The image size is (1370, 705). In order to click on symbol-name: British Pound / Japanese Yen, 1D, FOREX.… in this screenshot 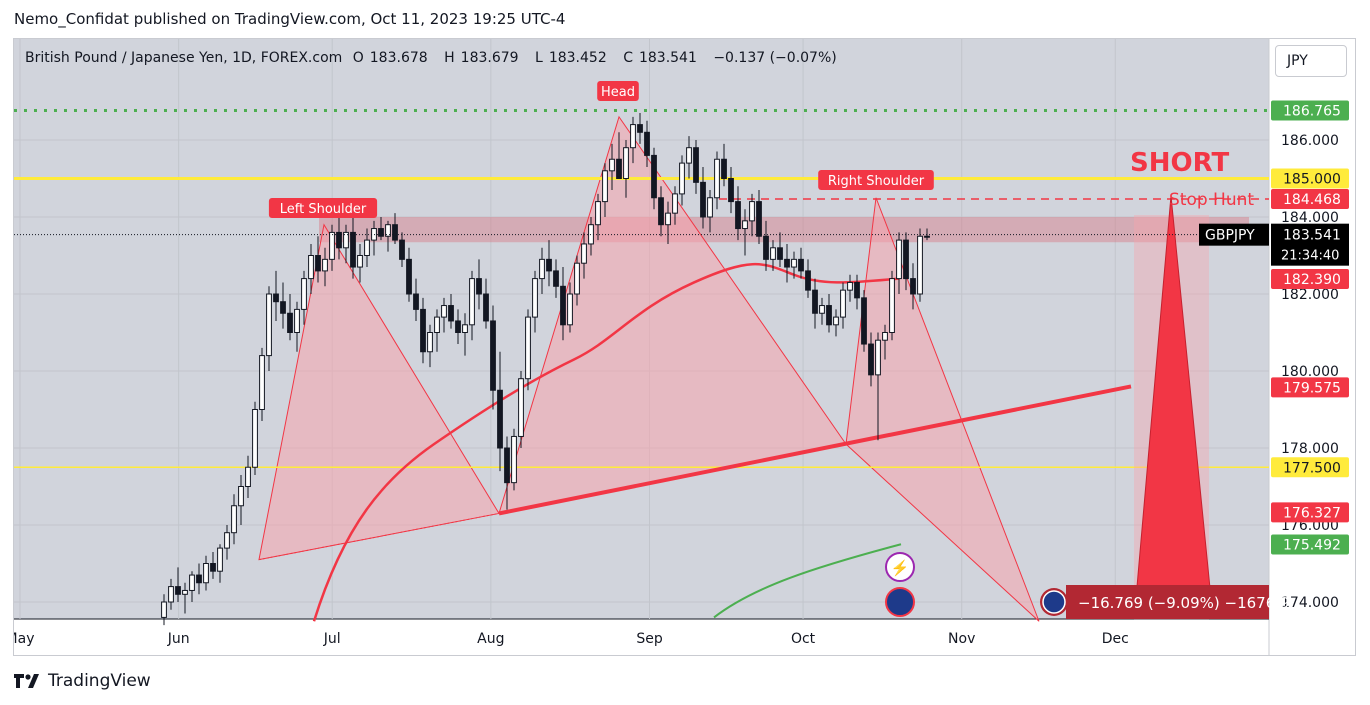, I will do `click(184, 58)`.